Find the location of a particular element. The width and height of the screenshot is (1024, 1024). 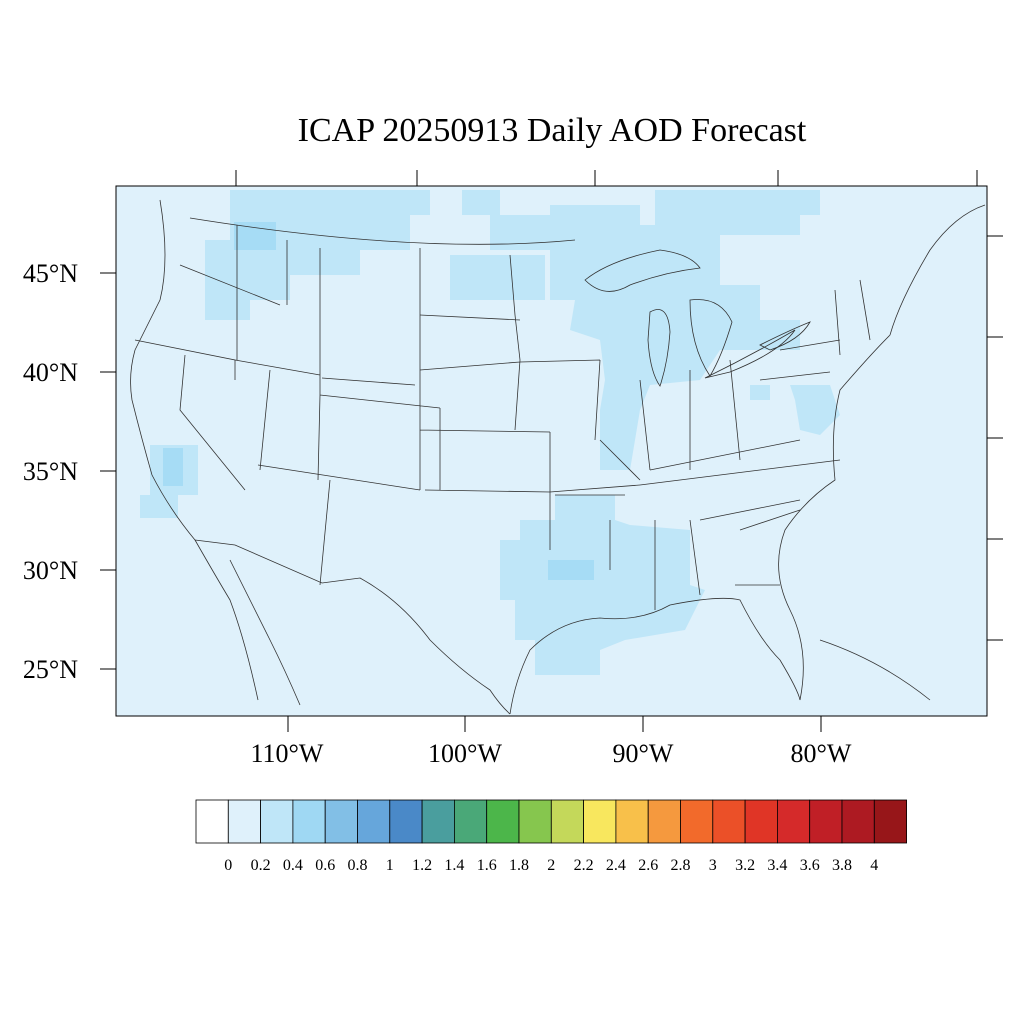

aod-high-california is located at coordinates (173, 467).